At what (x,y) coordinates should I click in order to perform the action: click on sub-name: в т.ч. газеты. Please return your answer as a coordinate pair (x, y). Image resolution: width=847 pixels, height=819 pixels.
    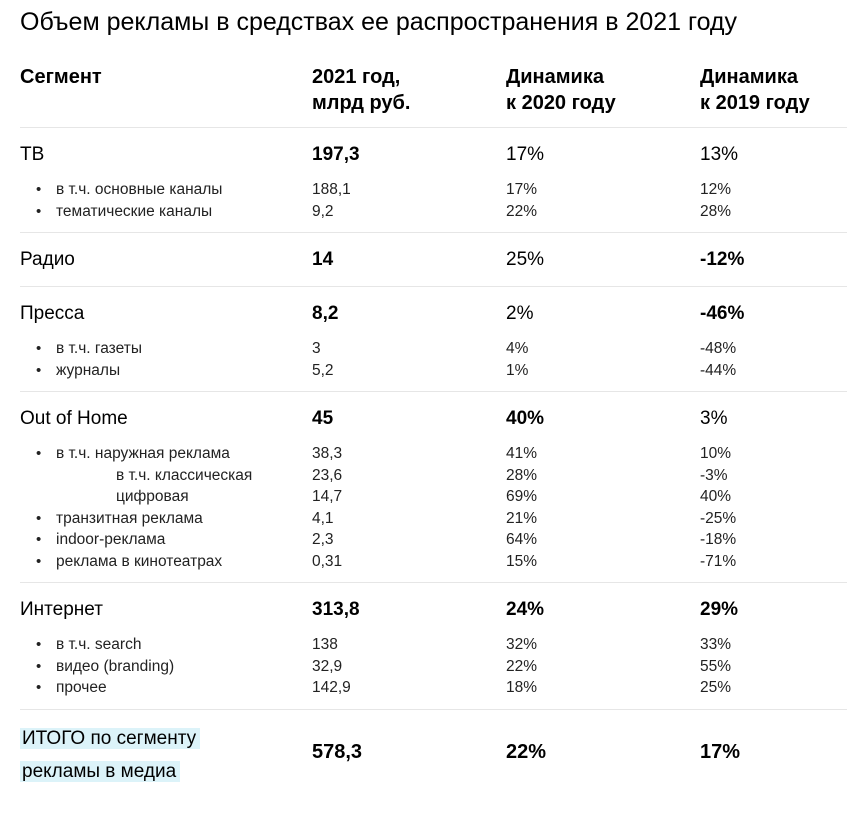
    Looking at the image, I should click on (166, 349).